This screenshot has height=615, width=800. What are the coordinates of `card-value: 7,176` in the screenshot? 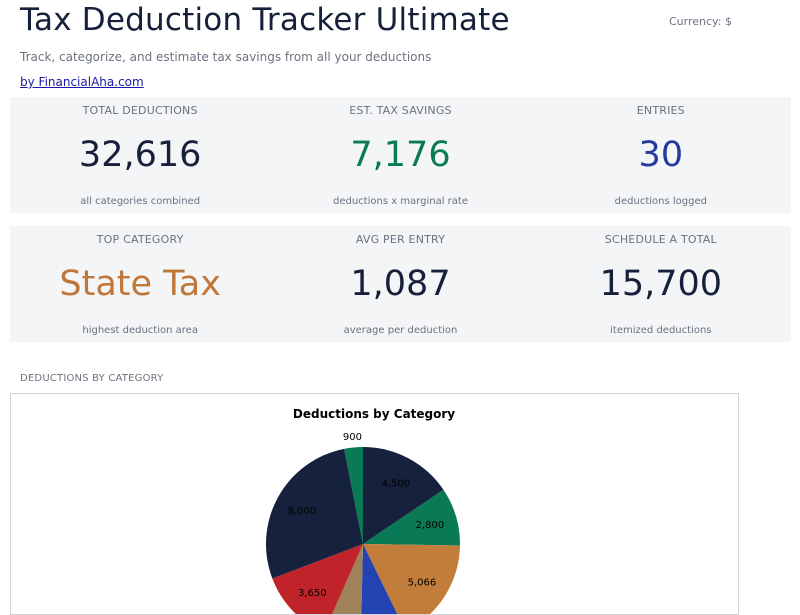 It's located at (400, 155).